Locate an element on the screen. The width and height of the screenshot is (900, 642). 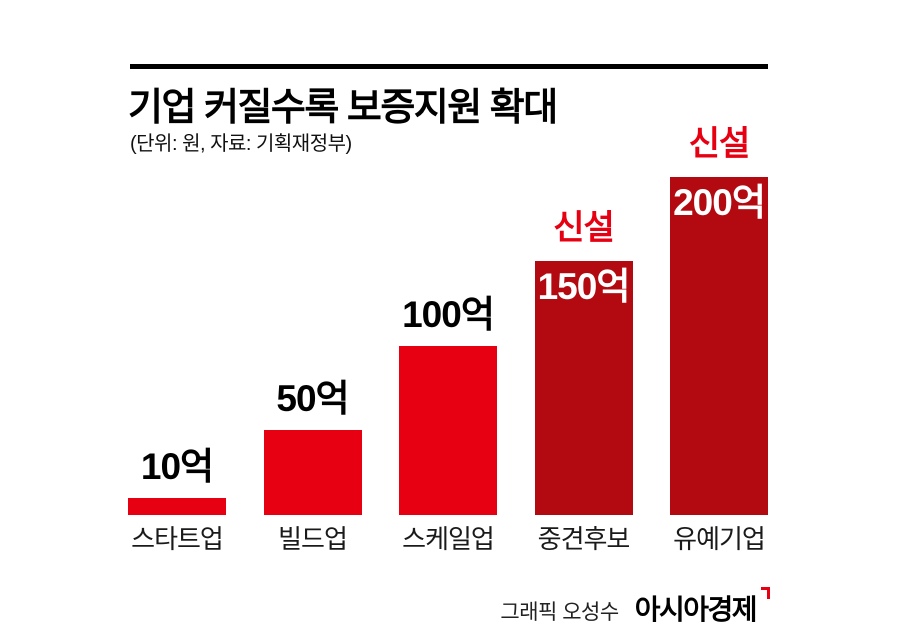
value-label: 150억 is located at coordinates (584, 287).